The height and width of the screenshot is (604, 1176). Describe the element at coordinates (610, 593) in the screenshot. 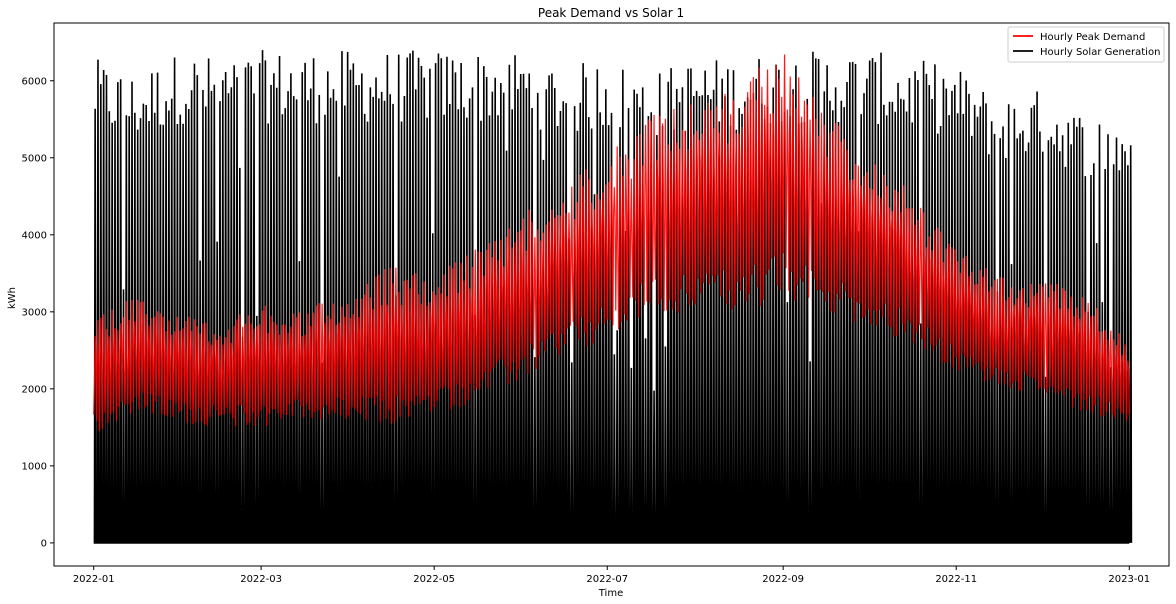

I see `x-axis-label: Time` at that location.